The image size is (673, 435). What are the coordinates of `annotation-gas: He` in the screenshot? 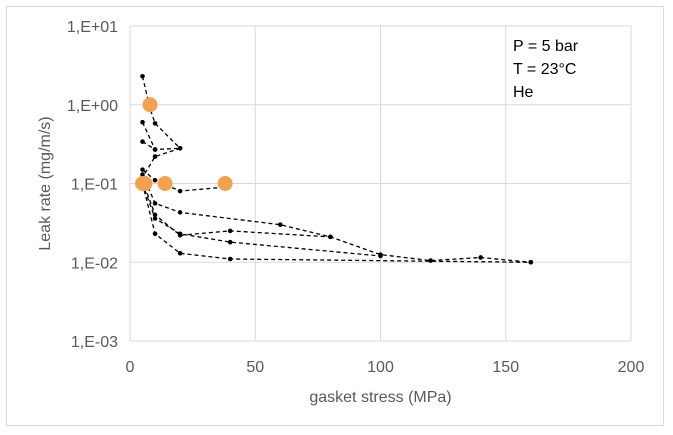 It's located at (523, 92).